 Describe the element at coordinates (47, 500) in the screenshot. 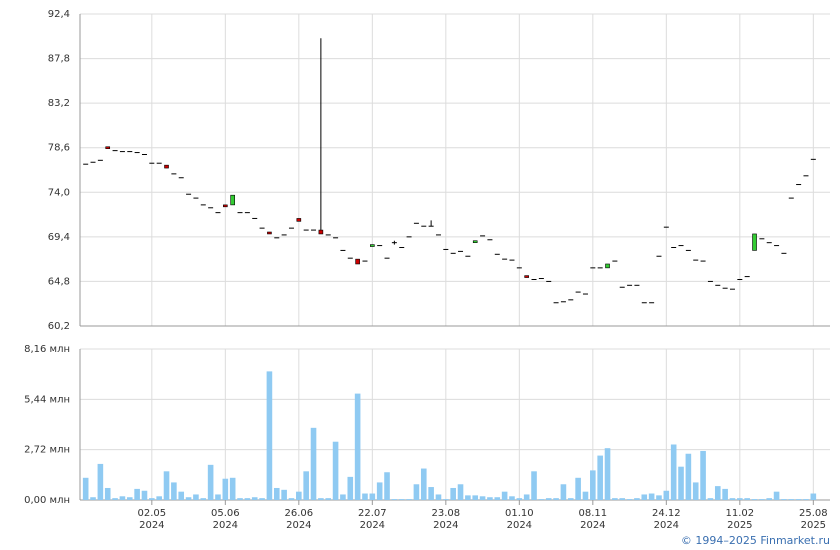

I see `y2-tick-label: 0,00 млн` at that location.